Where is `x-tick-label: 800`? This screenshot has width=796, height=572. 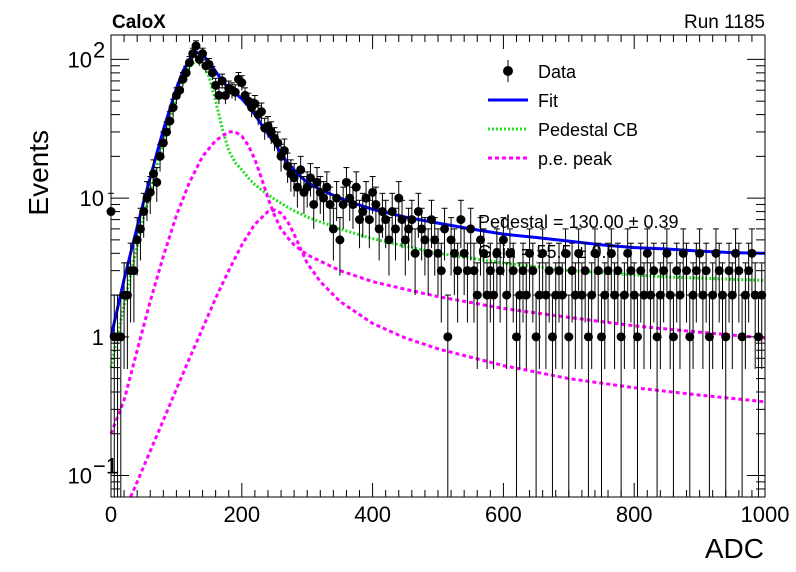
x-tick-label: 800 is located at coordinates (634, 514).